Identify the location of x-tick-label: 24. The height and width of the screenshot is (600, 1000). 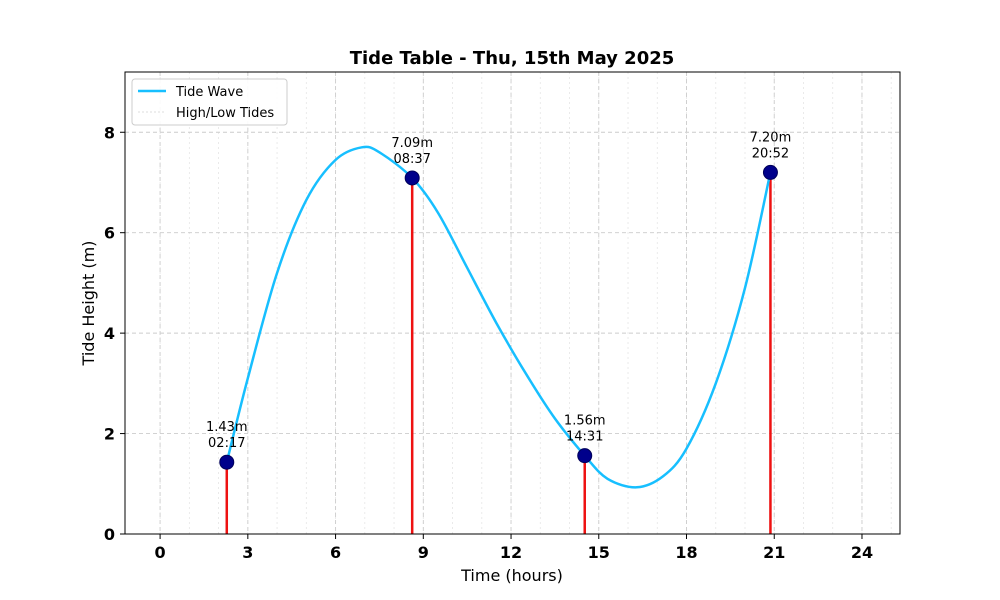
(862, 552).